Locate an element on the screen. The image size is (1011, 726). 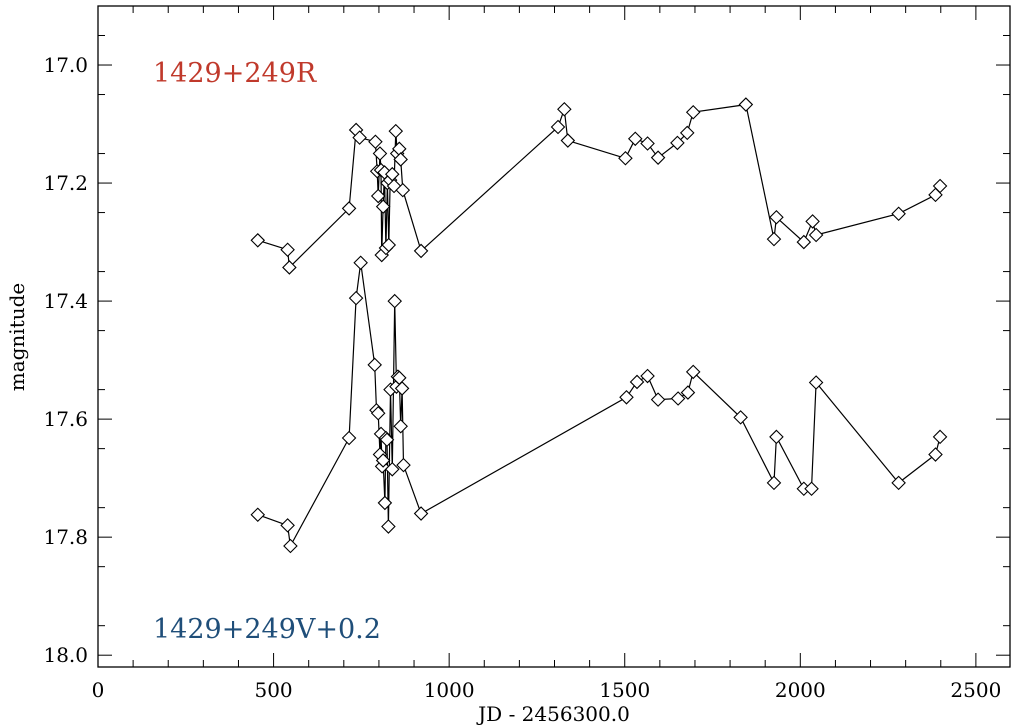
y-axis-title: magnitude is located at coordinates (17, 337).